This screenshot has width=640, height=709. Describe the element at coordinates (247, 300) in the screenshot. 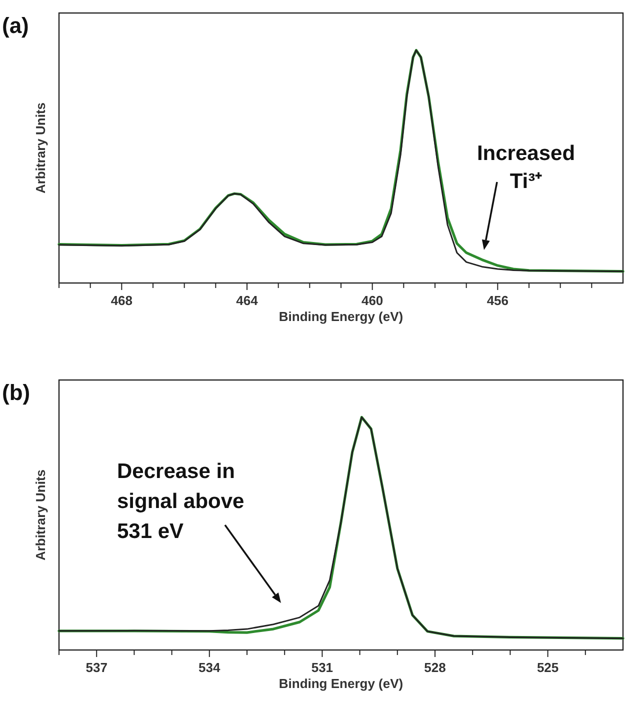

I see `x-tick-label: 464` at that location.